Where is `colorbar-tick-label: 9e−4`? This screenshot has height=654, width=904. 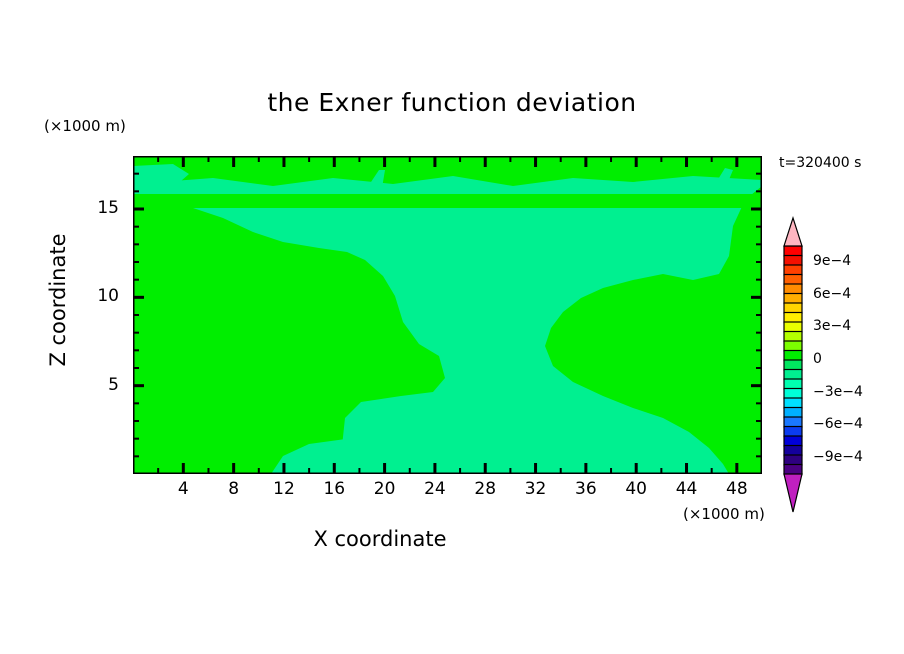
colorbar-tick-label: 9e−4 is located at coordinates (832, 261).